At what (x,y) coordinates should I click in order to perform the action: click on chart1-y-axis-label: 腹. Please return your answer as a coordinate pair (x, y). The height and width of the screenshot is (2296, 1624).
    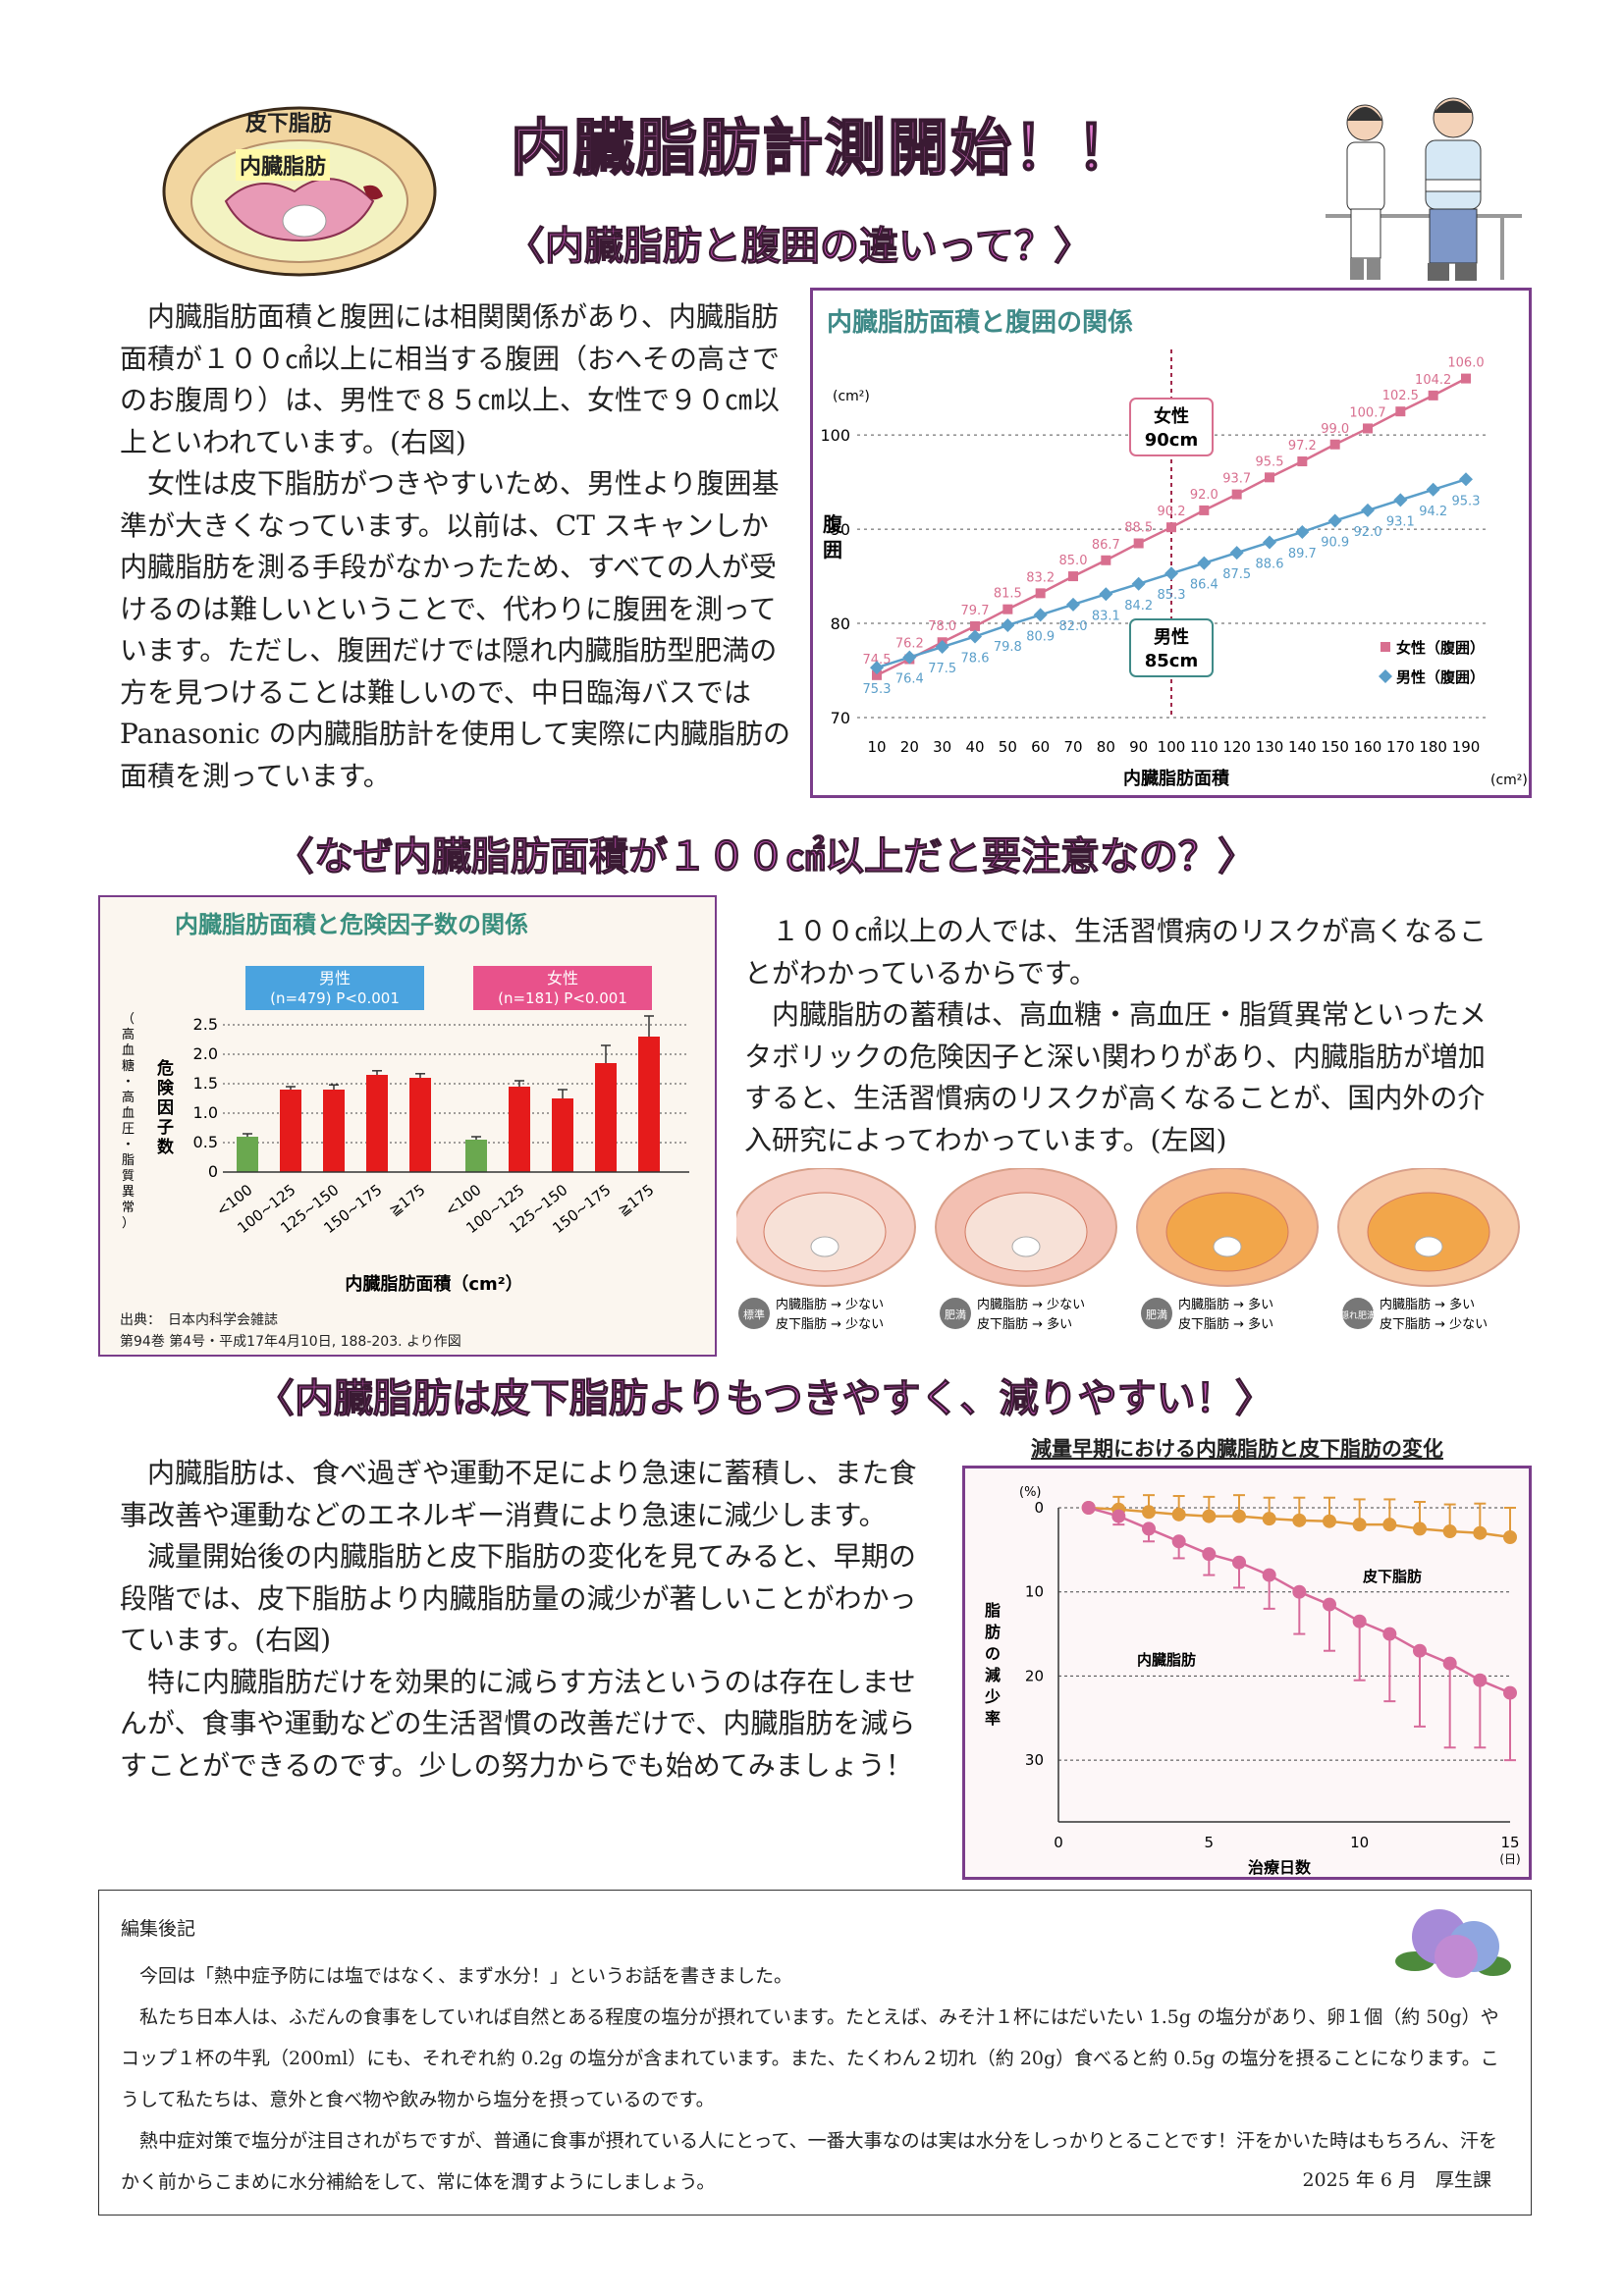
    Looking at the image, I should click on (833, 524).